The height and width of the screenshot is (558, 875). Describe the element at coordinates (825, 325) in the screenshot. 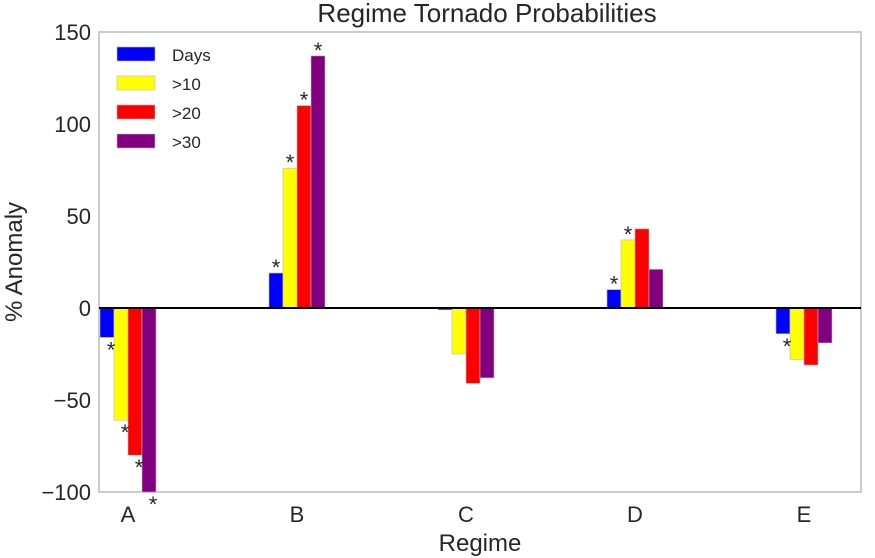

I see `bar-E-gt30` at that location.